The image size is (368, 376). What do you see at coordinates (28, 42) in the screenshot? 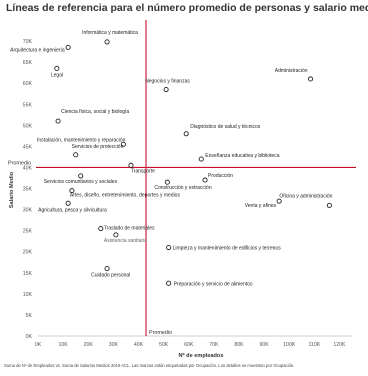
I see `y-tick-label: 70K` at bounding box center [28, 42].